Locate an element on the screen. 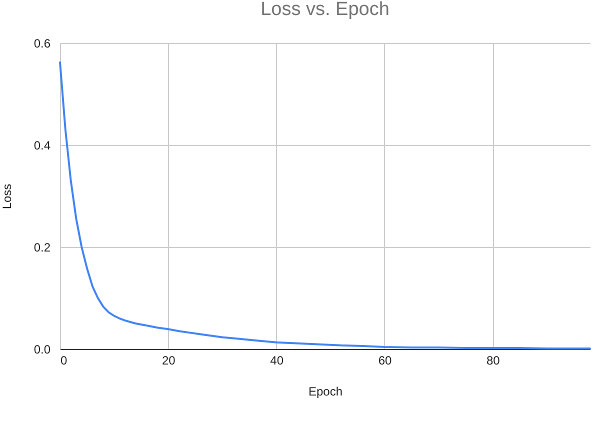 The image size is (599, 421). chart-title: Loss vs. Epoch is located at coordinates (325, 10).